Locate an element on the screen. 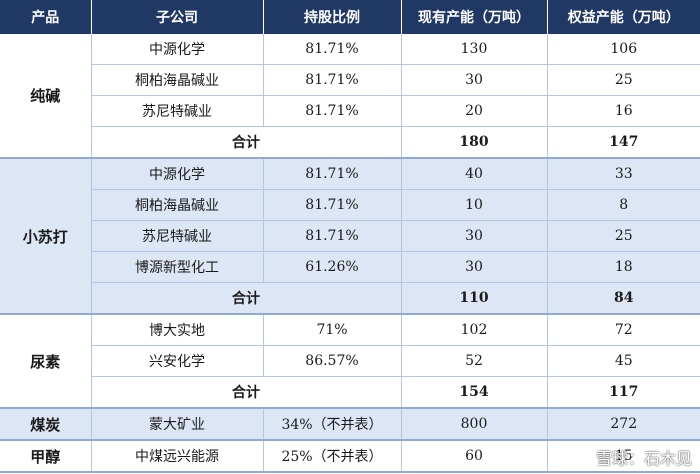 Image resolution: width=700 pixels, height=474 pixels. table-row: 甲醇 中煤远兴能源 25%（不并表） 60 15 is located at coordinates (350, 456).